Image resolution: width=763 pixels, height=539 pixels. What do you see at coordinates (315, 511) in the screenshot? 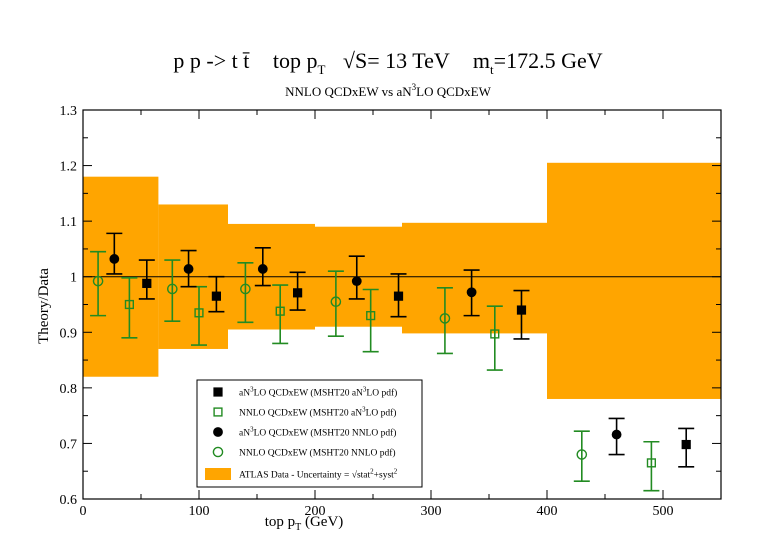
I see `x-tick-label: 200` at bounding box center [315, 511].